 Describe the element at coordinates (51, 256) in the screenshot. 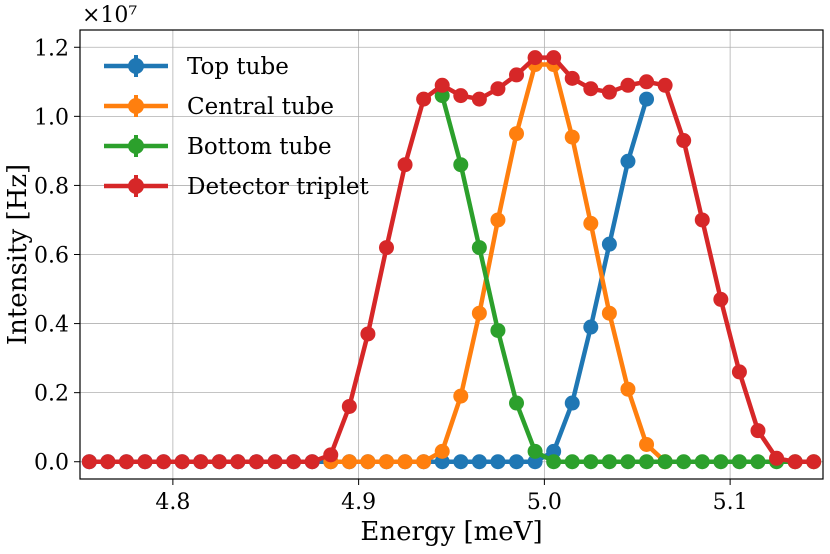

I see `y-tick-label: 0.6` at that location.